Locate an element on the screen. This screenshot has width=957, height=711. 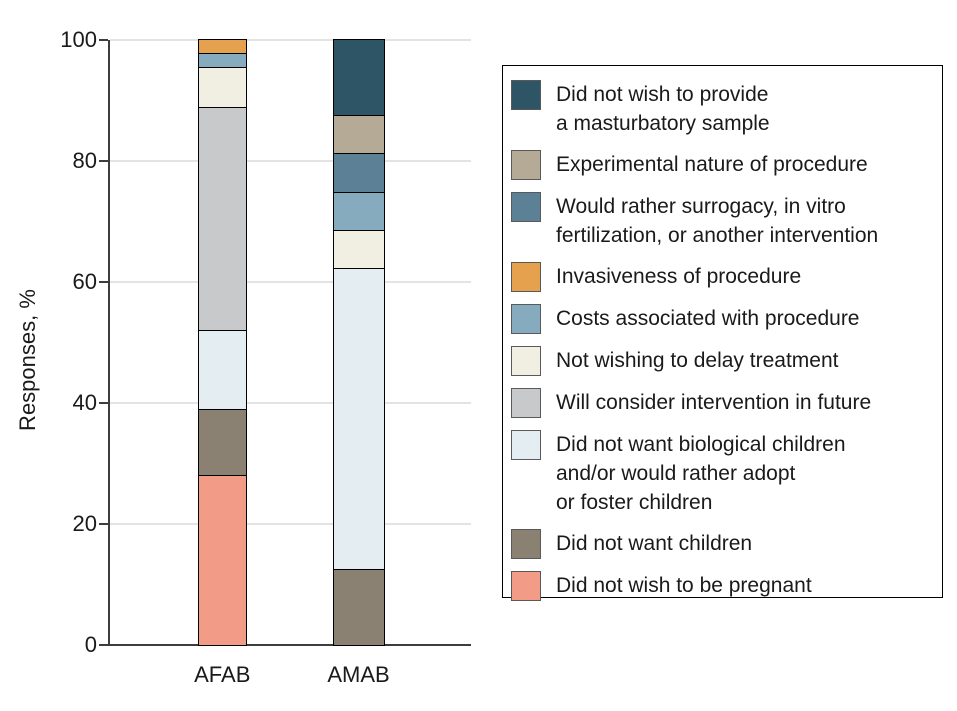
legend-label-line: Costs associated with procedure is located at coordinates (708, 318).